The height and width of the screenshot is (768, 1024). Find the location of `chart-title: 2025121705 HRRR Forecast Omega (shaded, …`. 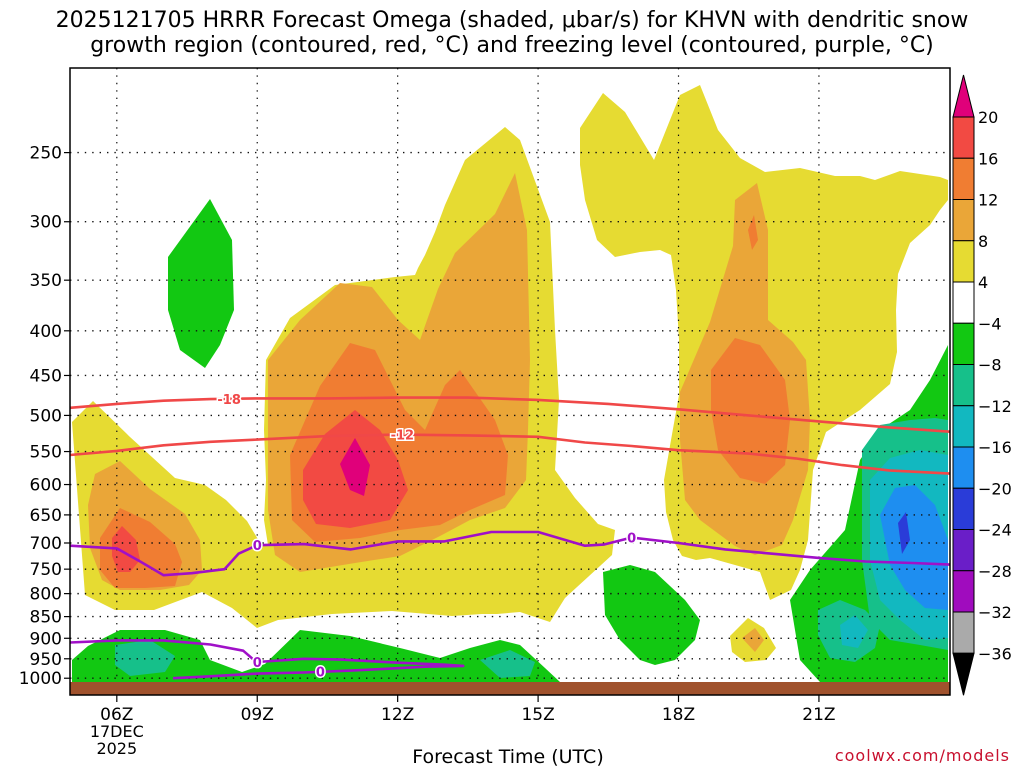

chart-title: 2025121705 HRRR Forecast Omega (shaded, … is located at coordinates (512, 33).